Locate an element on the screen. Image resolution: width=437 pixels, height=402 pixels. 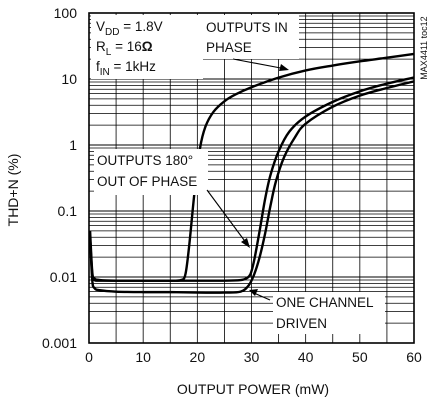
x-tick-label: 60 is located at coordinates (414, 357).